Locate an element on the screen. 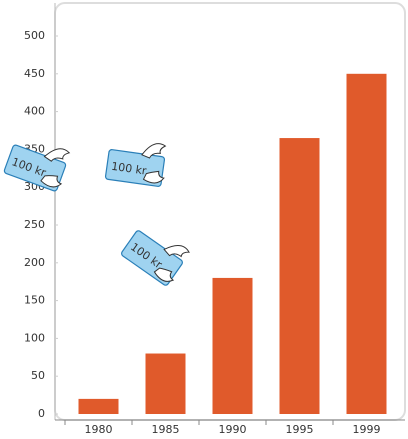 This screenshot has height=439, width=408. x-tick-label: 1980 is located at coordinates (99, 429).